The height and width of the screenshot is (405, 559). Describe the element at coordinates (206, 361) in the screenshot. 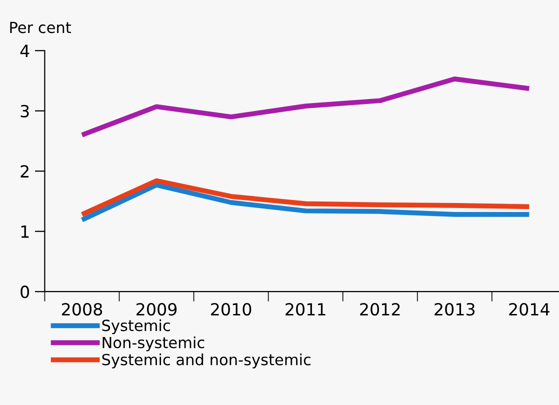

I see `legend-label: Systemic and non-systemic` at that location.